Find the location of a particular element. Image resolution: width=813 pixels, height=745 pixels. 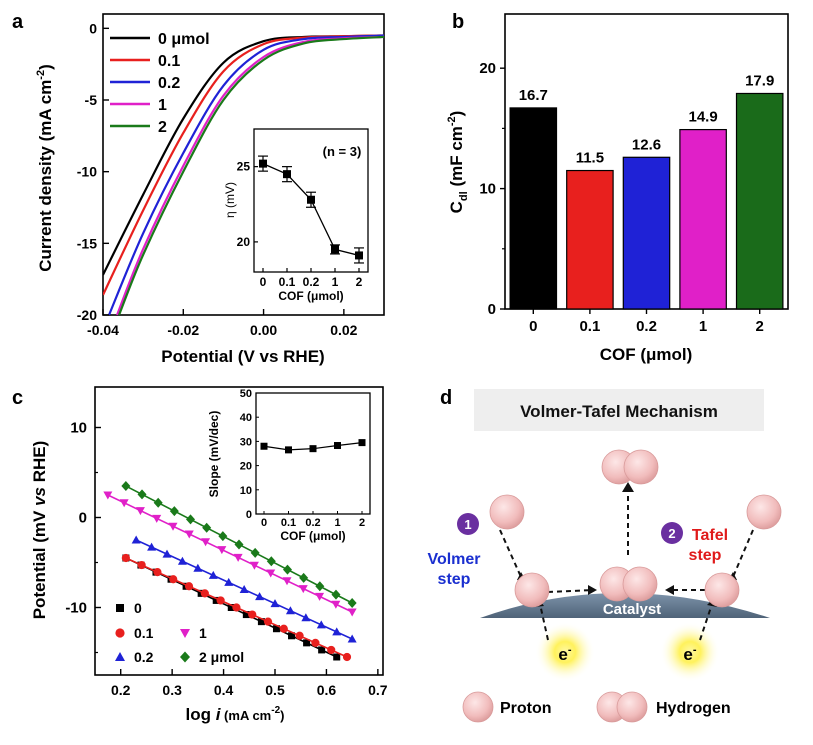

panel-b-ytick-label: 0 is located at coordinates (492, 309).